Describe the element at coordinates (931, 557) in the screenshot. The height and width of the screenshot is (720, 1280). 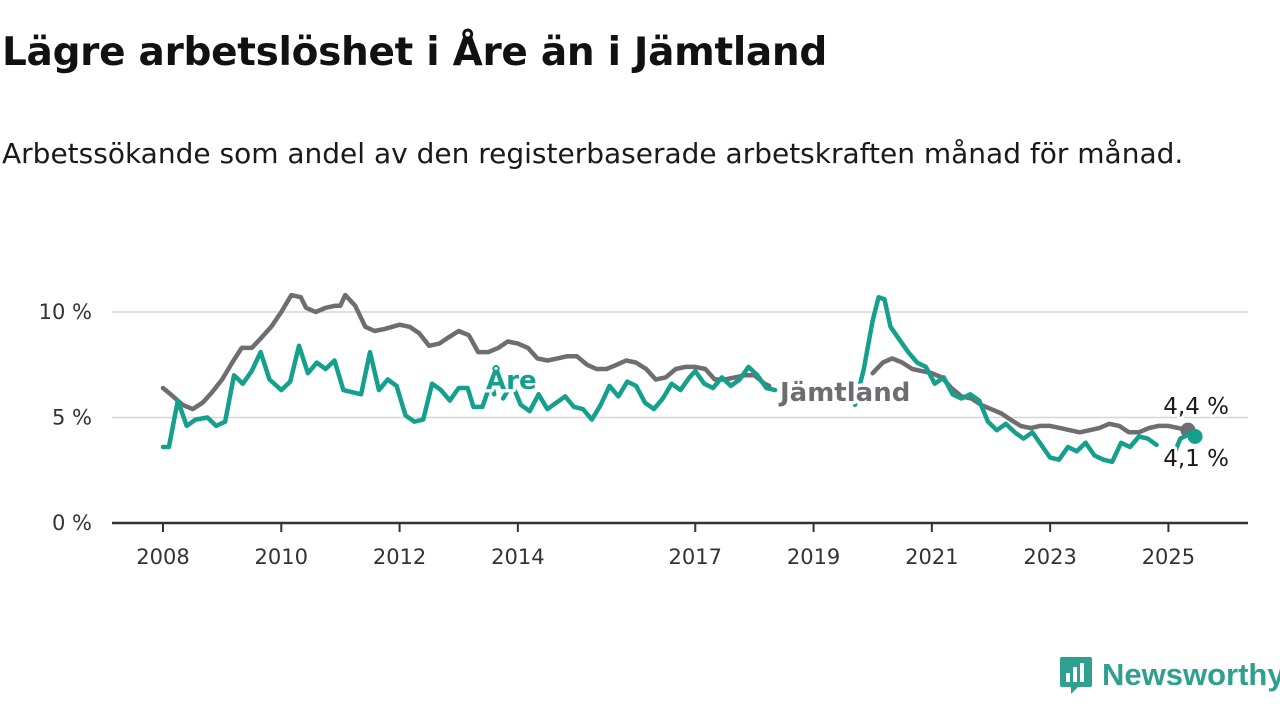
I see `x-tick-label: 2021` at that location.